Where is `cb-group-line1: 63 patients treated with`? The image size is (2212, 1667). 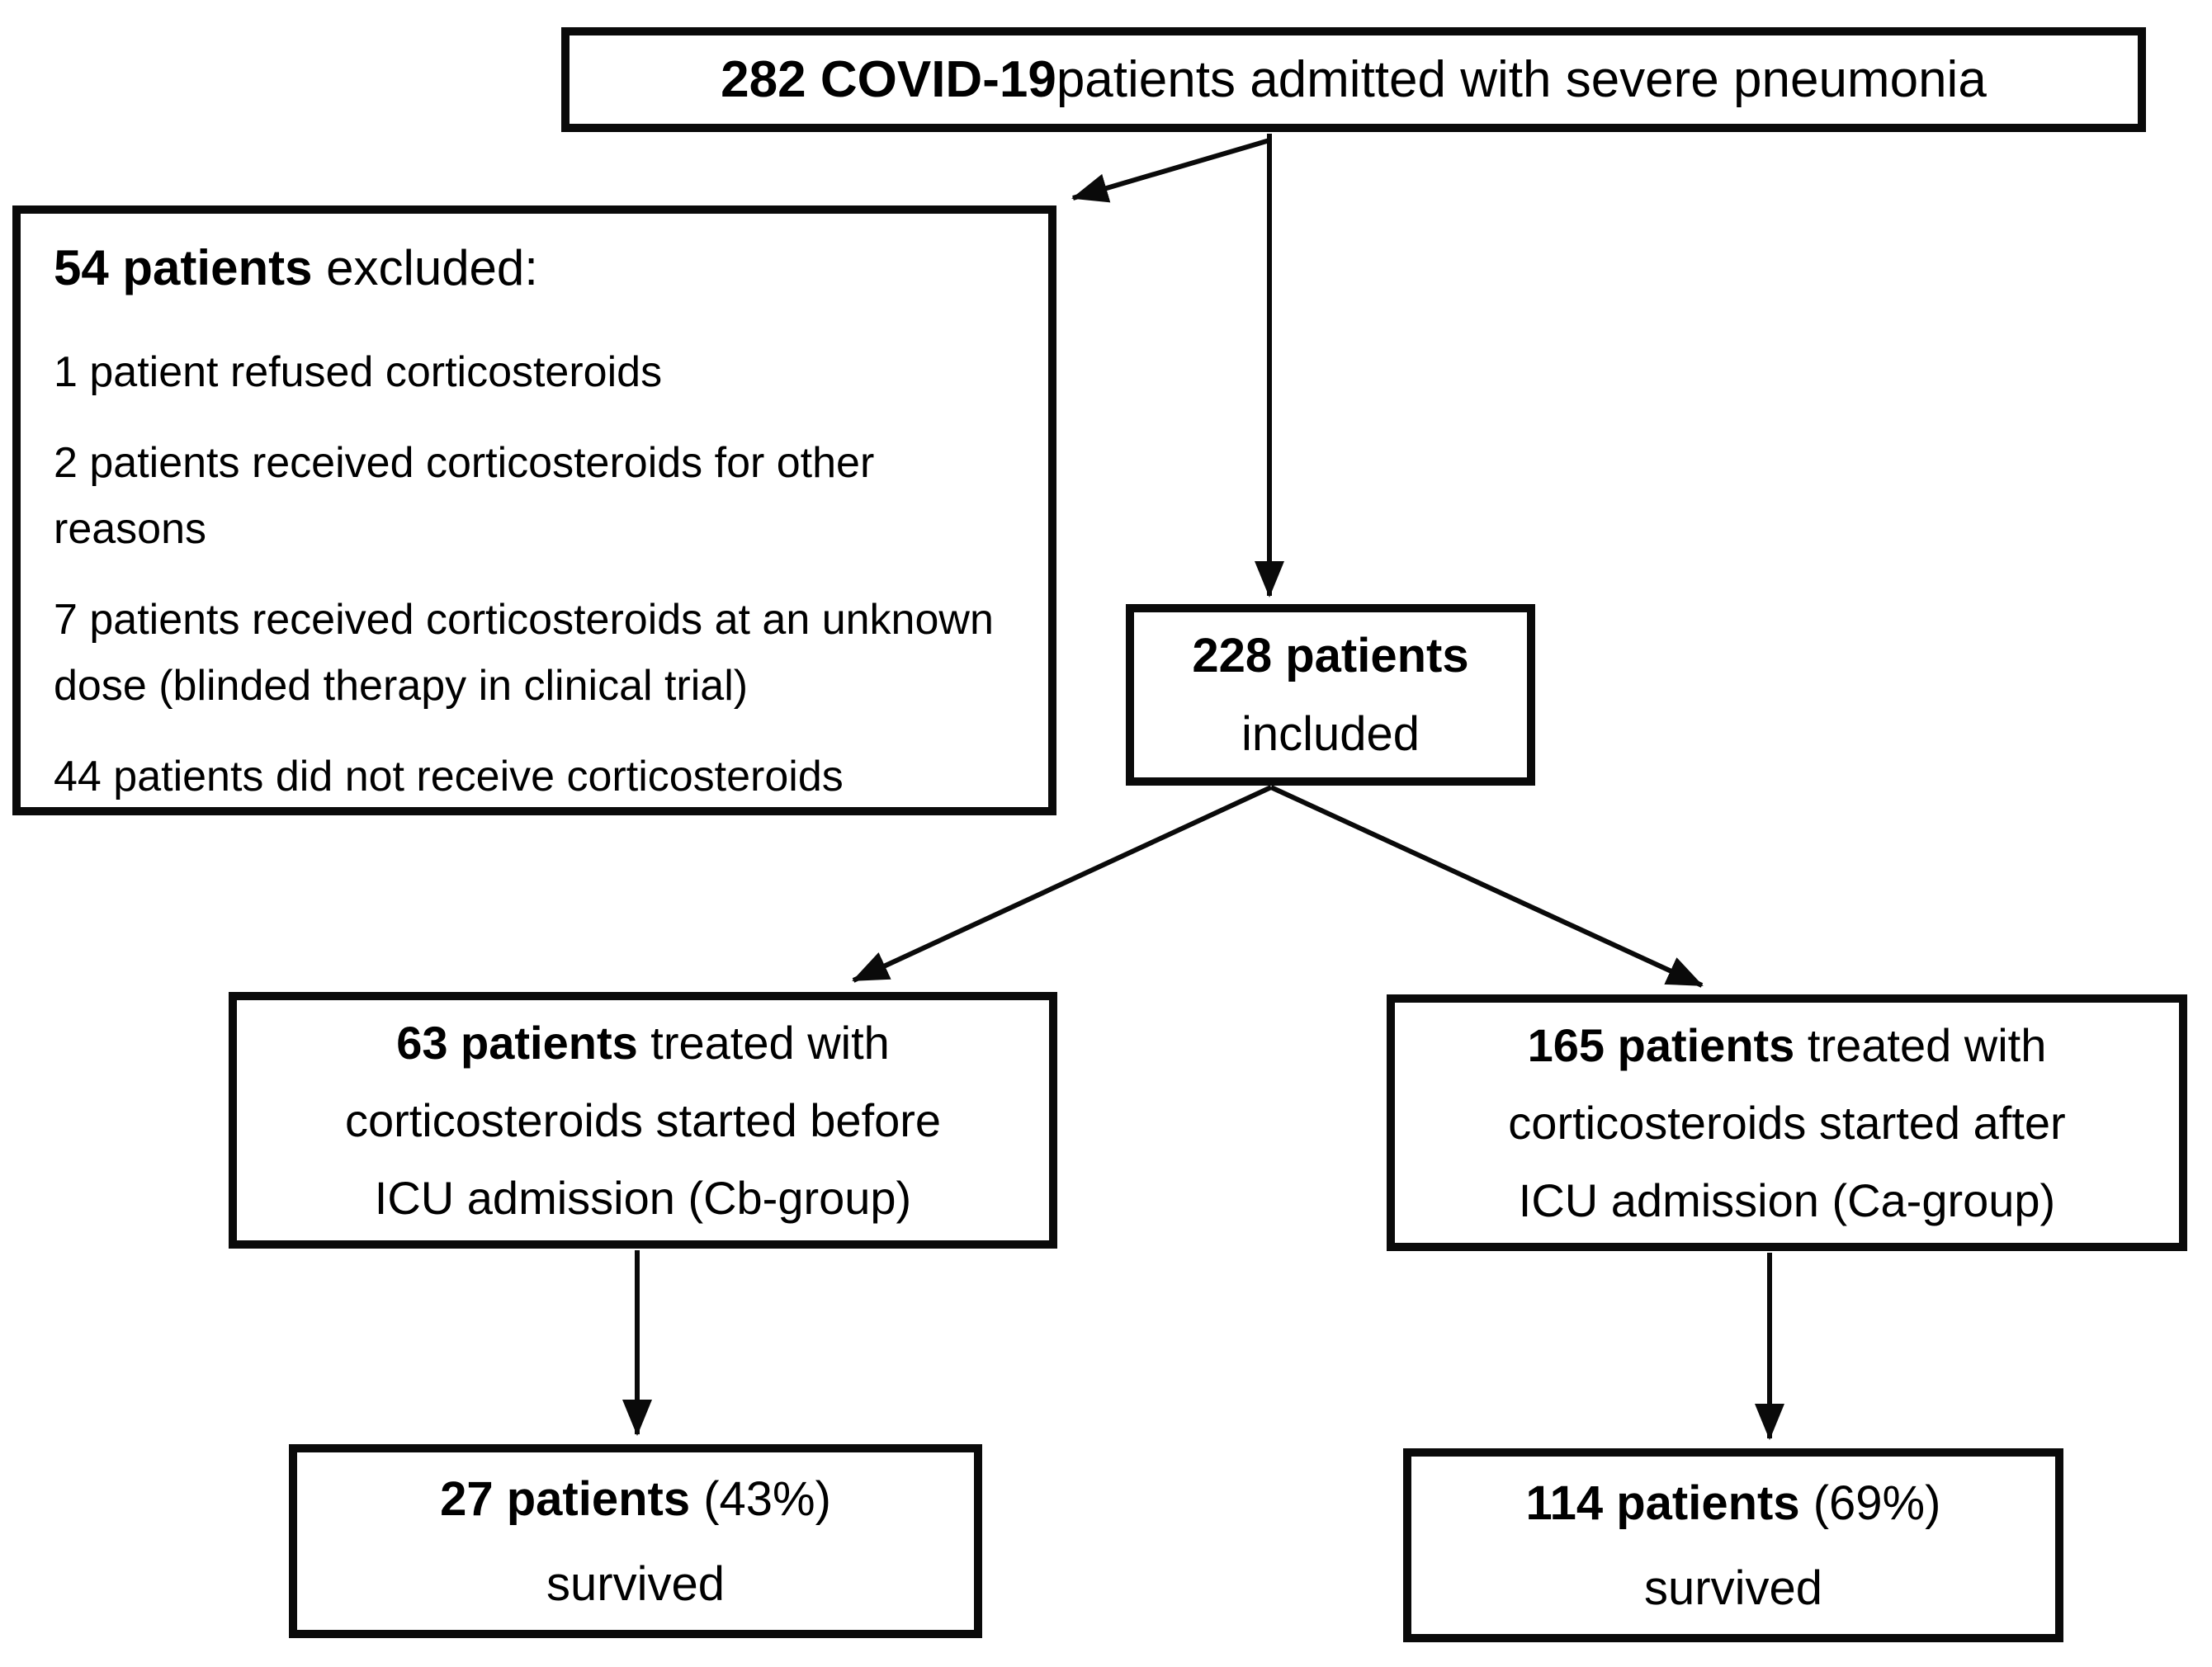
cb-group-line1: 63 patients treated with is located at coordinates (643, 1043).